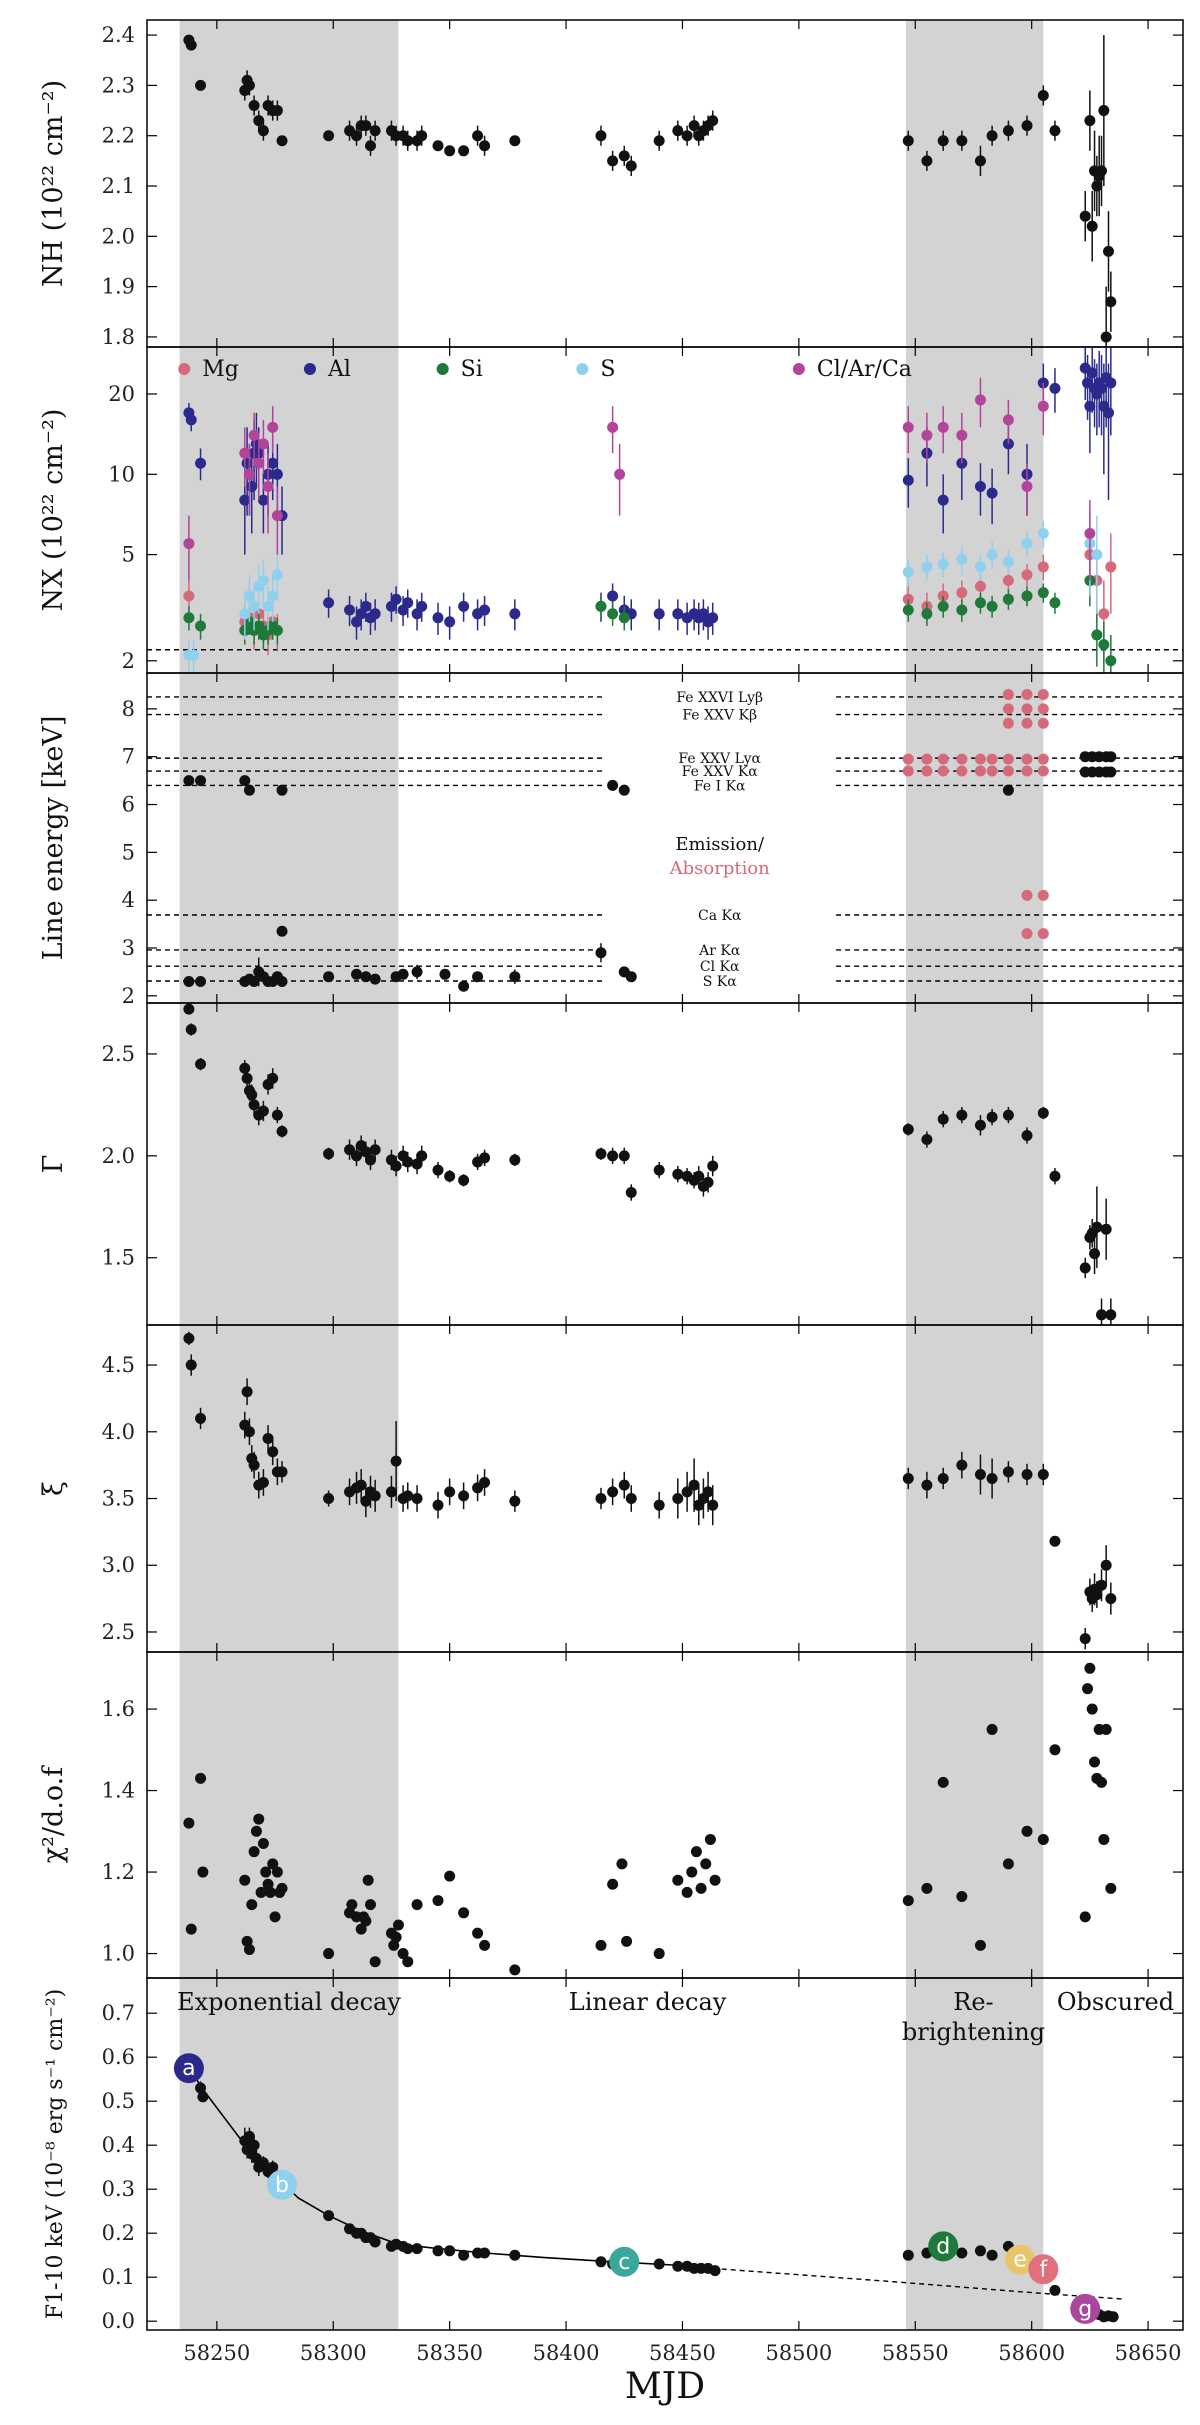  I want to click on epoch-marker-b, so click(282, 2184).